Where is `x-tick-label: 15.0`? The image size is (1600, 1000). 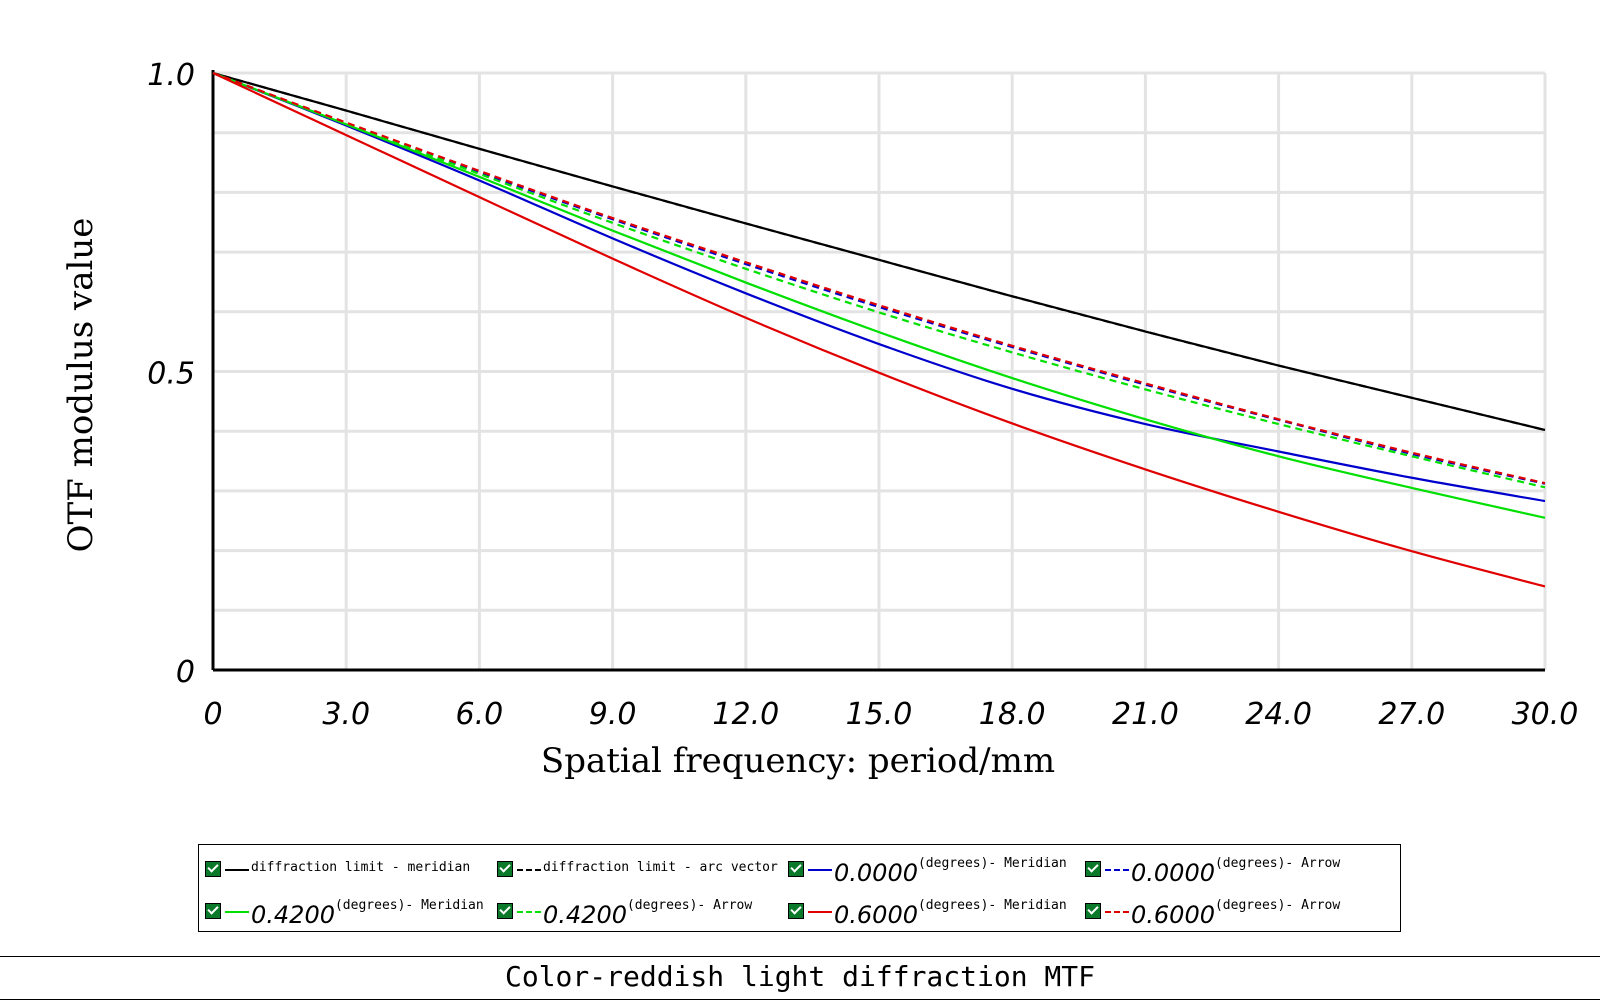 x-tick-label: 15.0 is located at coordinates (879, 714).